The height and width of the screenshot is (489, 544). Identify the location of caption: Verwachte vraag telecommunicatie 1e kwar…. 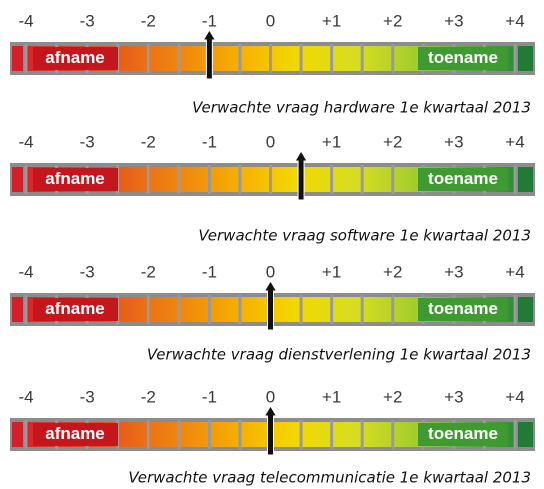
(329, 478).